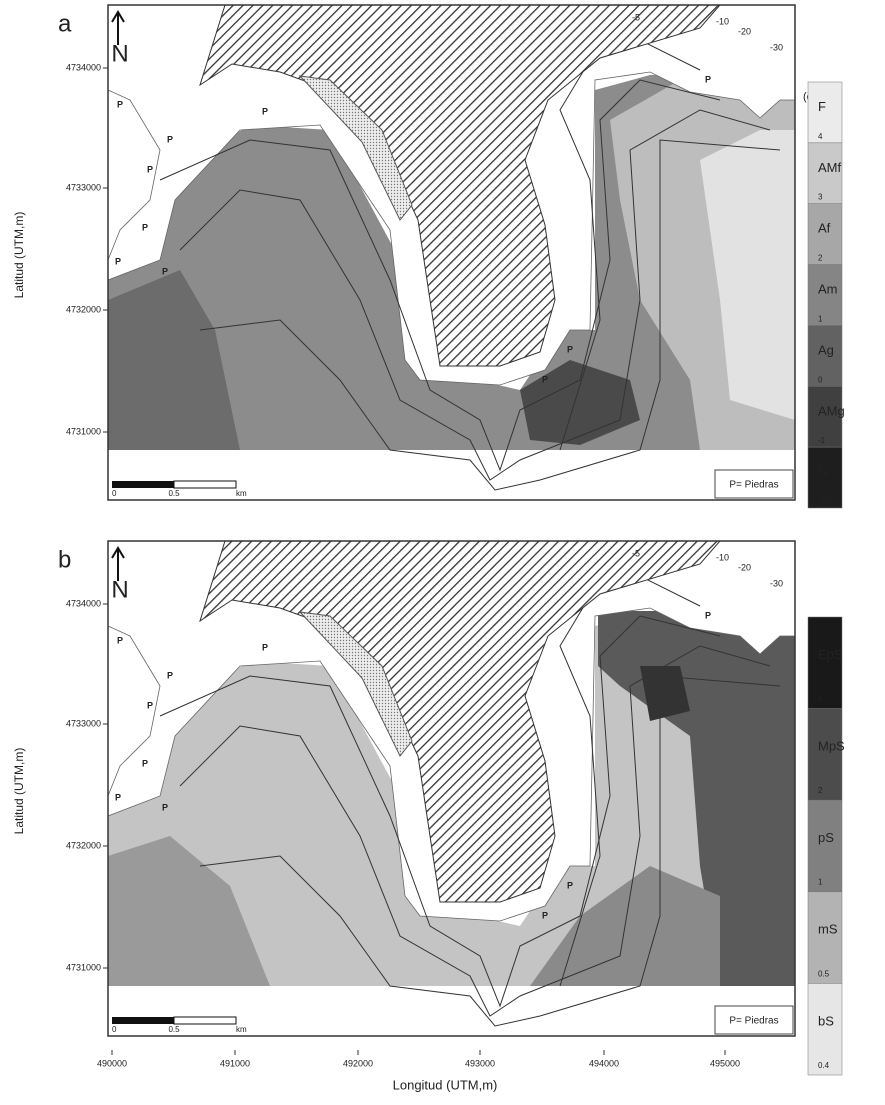 This screenshot has height=1105, width=885. Describe the element at coordinates (235, 1063) in the screenshot. I see `x-tick-label: 491000` at that location.